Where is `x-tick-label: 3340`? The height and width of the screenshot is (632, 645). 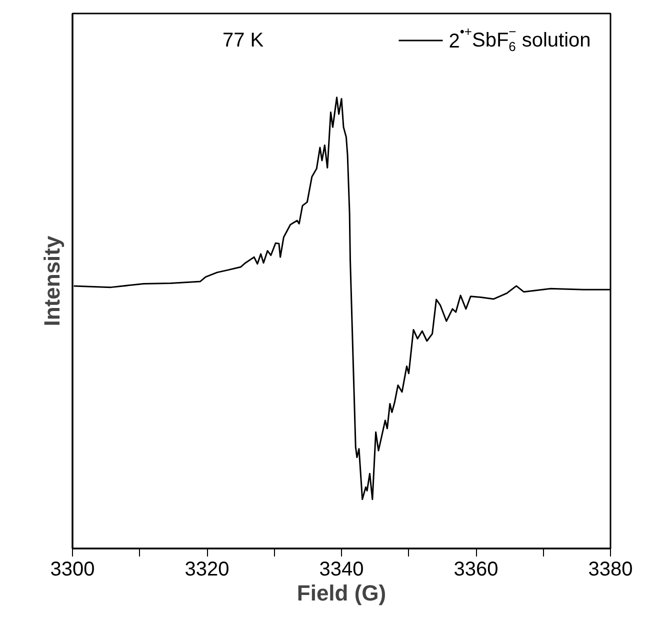 x-tick-label: 3340 is located at coordinates (341, 569).